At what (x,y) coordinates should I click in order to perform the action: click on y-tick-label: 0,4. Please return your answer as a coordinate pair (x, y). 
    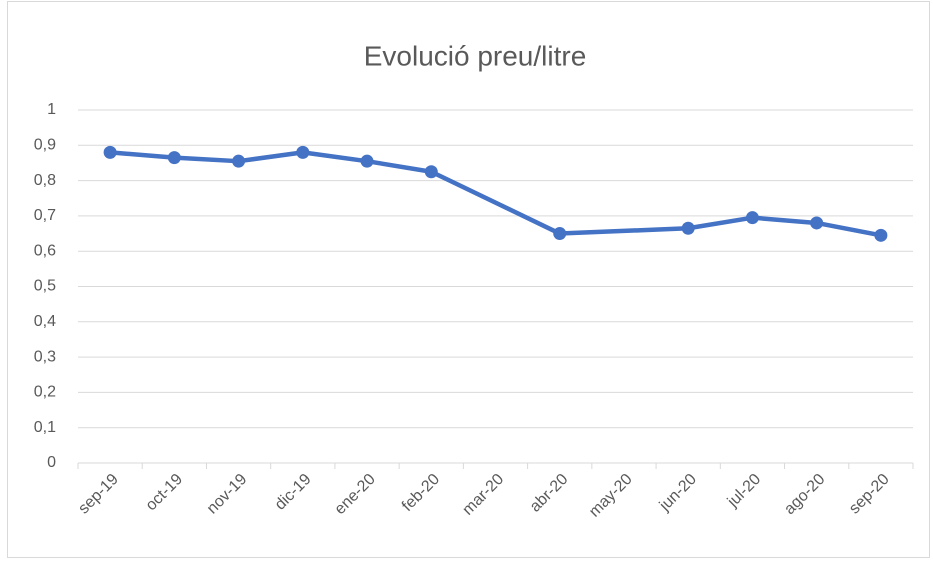
    Looking at the image, I should click on (45, 321).